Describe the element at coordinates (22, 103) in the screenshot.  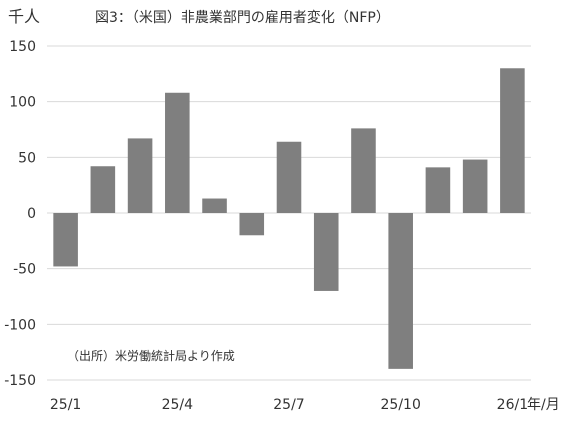
I see `y-tick-label: 100` at that location.